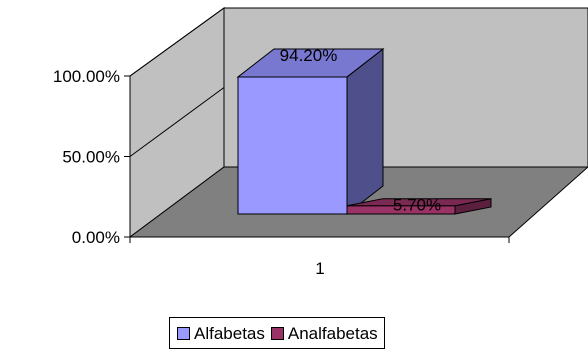 This screenshot has width=588, height=354. Describe the element at coordinates (319, 268) in the screenshot. I see `x-tick-label: 1` at that location.